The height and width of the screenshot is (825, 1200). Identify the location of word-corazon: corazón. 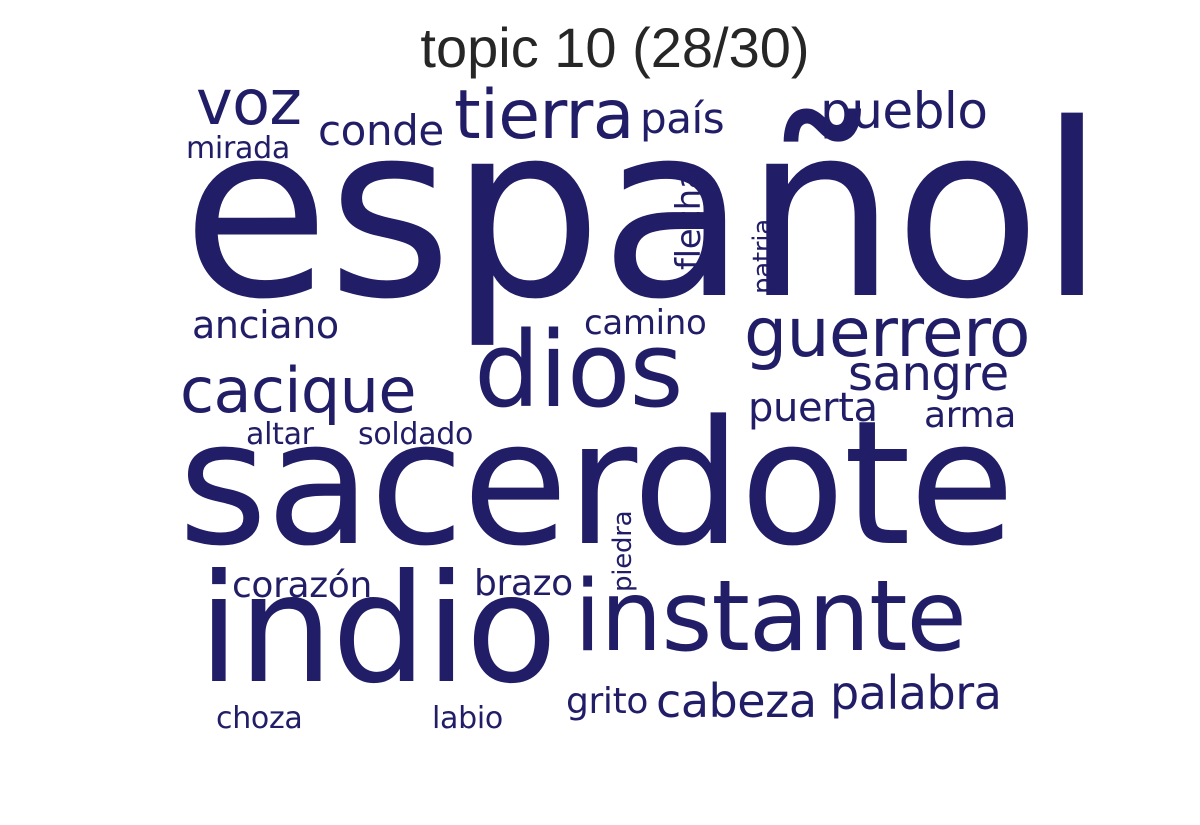
(302, 585).